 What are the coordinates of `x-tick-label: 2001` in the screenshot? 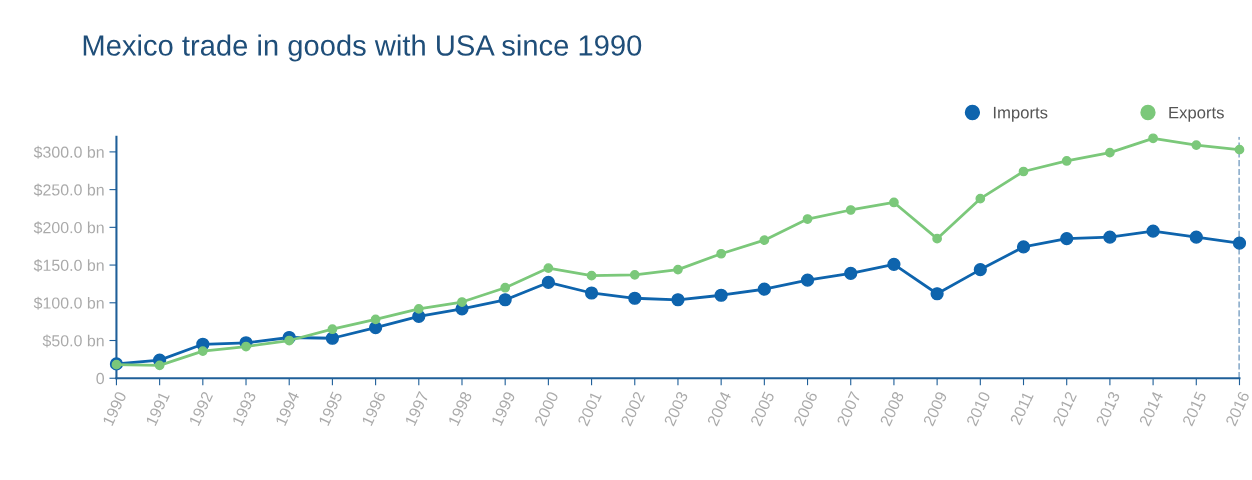 It's located at (589, 408).